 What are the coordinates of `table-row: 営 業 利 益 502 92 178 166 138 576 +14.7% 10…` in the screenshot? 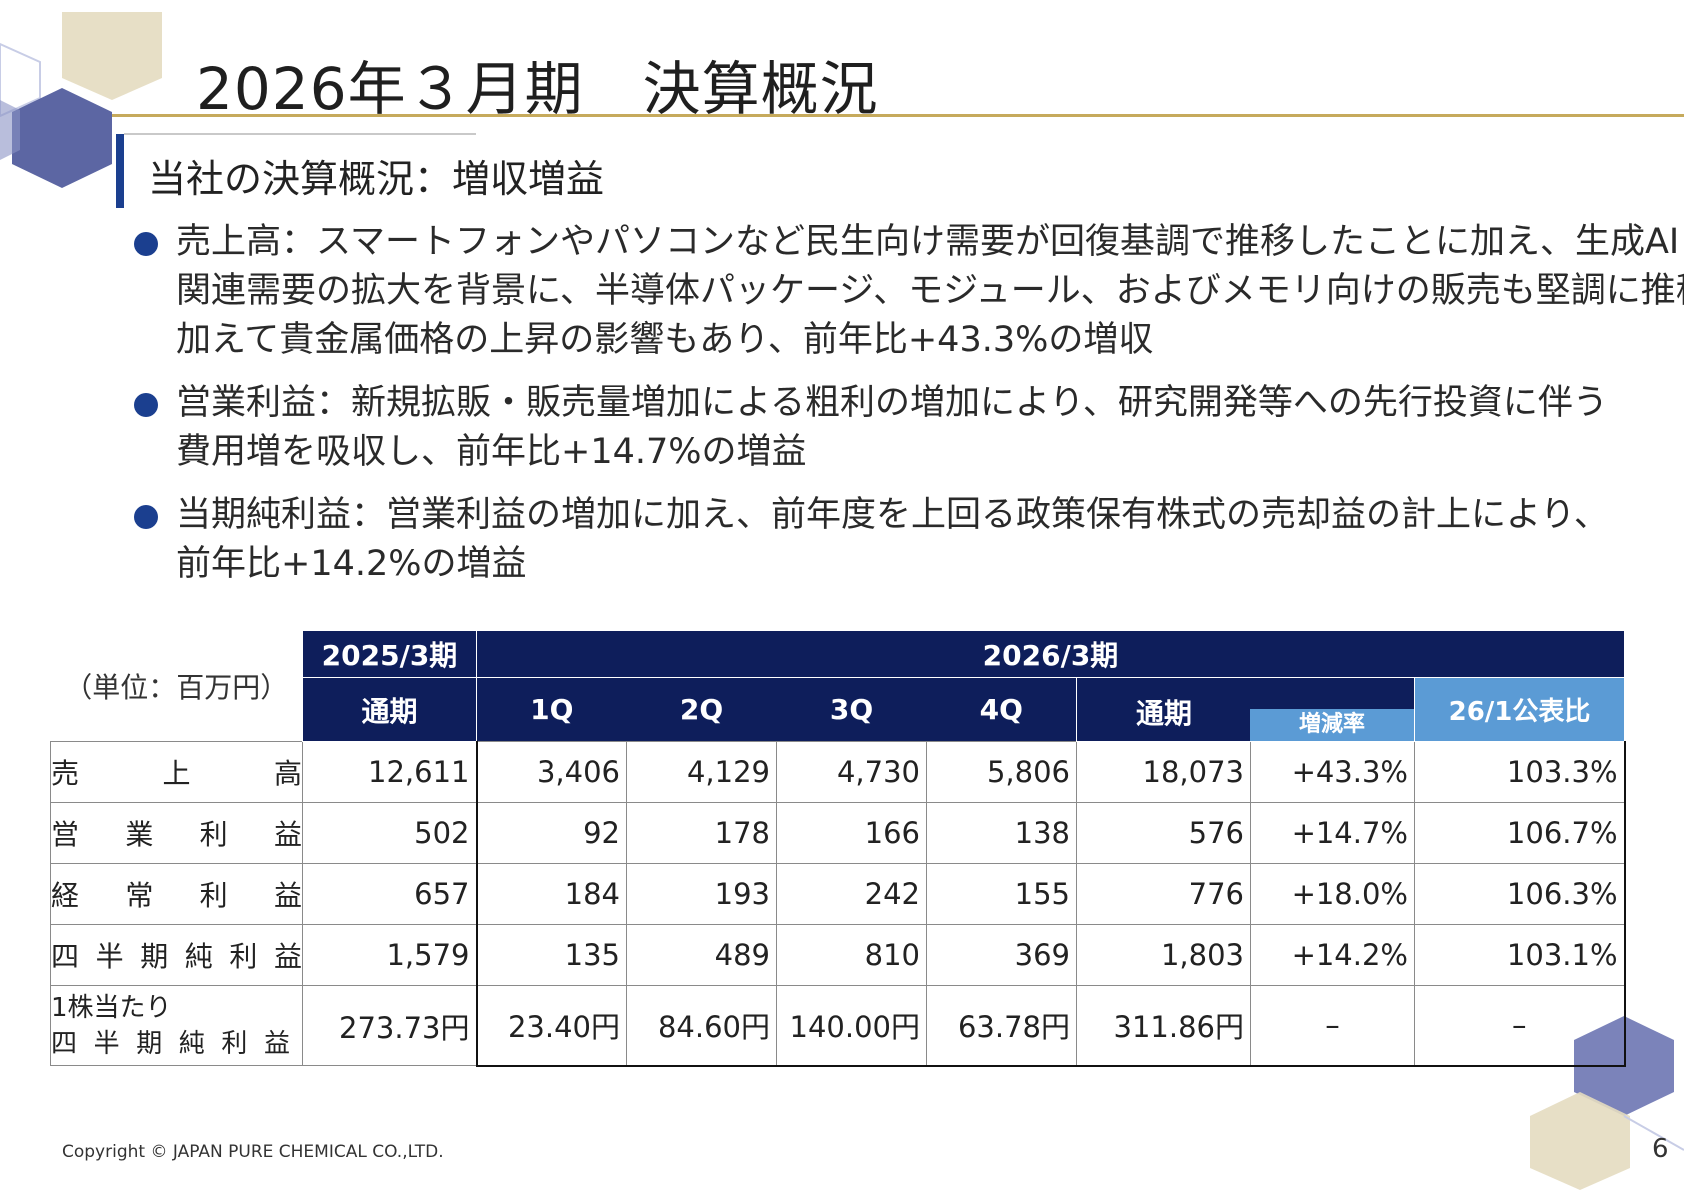 It's located at (838, 833).